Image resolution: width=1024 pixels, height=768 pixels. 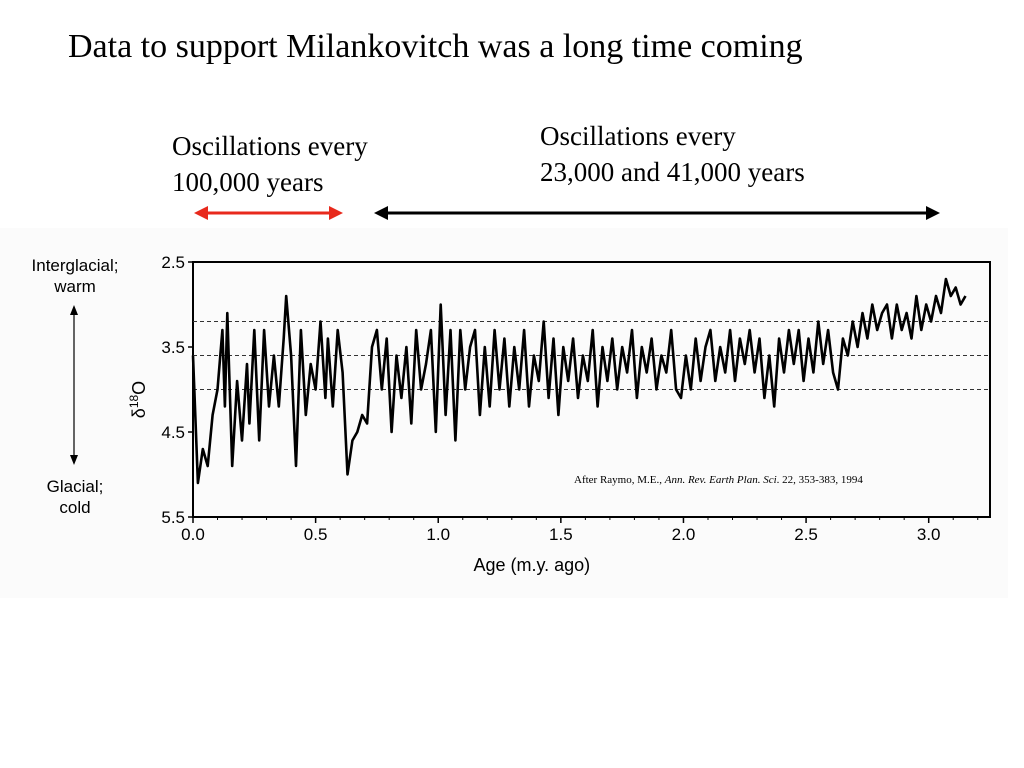 What do you see at coordinates (75, 265) in the screenshot?
I see `interglacial-line1: Interglacial;` at bounding box center [75, 265].